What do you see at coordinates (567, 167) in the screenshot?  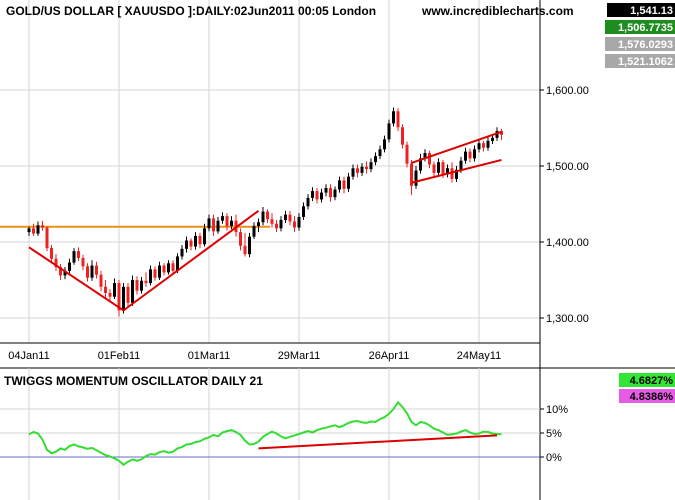 I see `price-y-tick-label: 1,500.00` at bounding box center [567, 167].